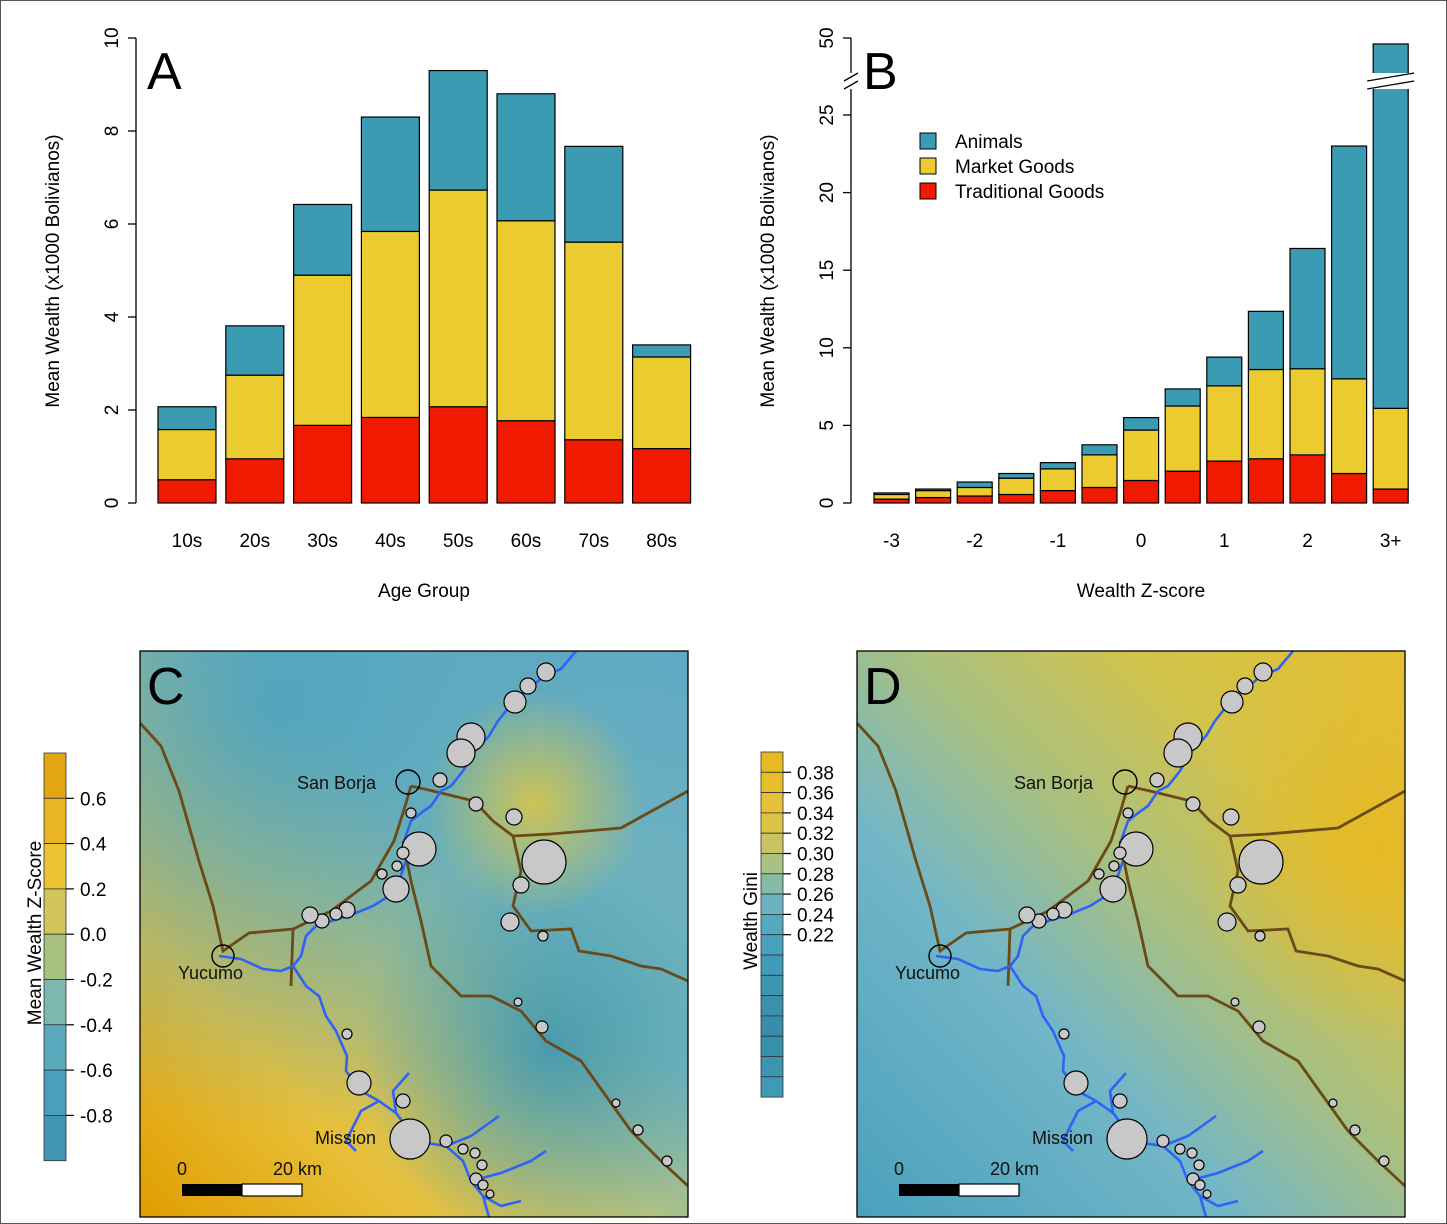 The width and height of the screenshot is (1447, 1224). Describe the element at coordinates (1224, 541) in the screenshot. I see `panel-b-x-tick-label: 1` at that location.